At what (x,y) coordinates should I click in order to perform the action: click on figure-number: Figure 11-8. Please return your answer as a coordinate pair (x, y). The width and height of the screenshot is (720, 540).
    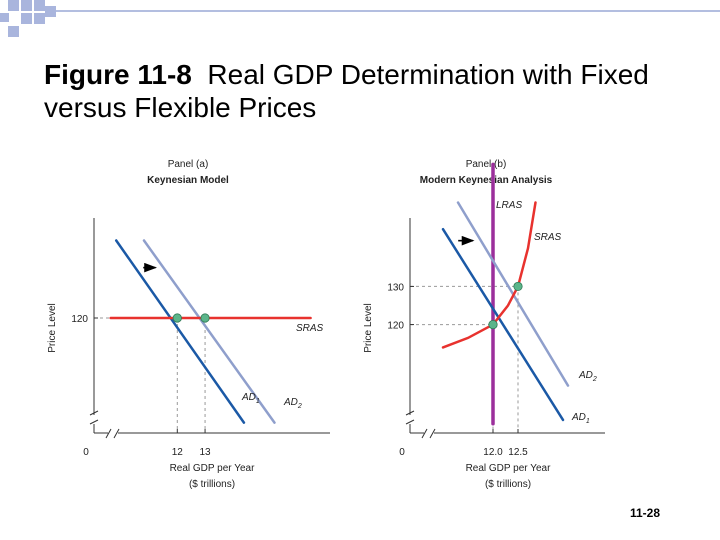
    Looking at the image, I should click on (118, 74).